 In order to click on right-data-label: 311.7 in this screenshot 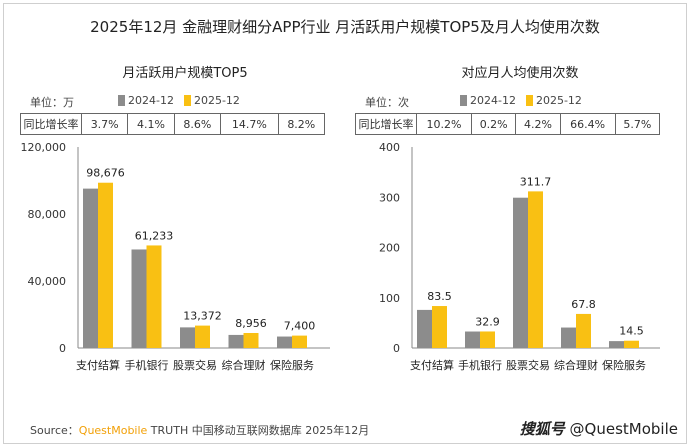, I will do `click(536, 181)`.